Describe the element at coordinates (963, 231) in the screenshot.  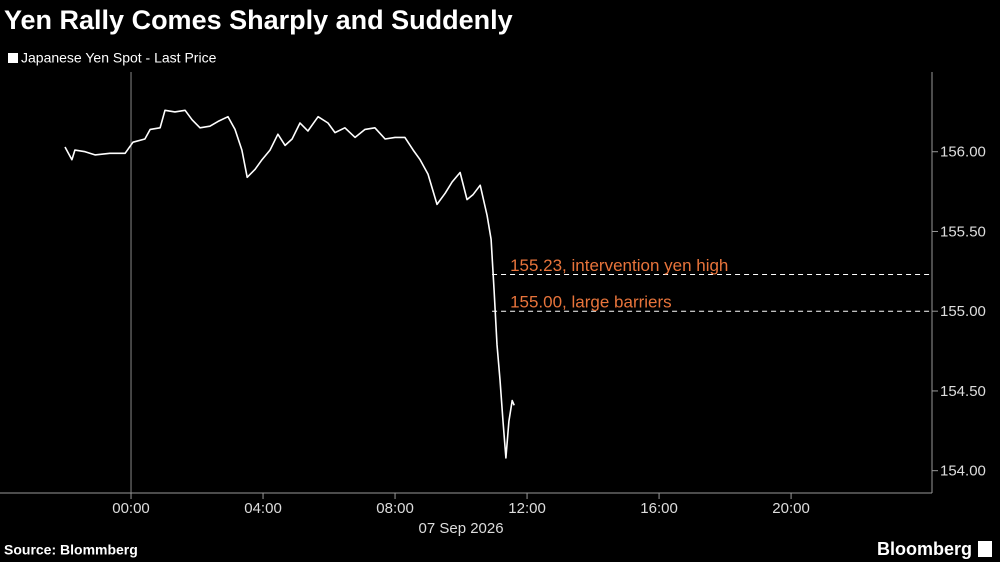
I see `y-tick-label: 155.50` at that location.